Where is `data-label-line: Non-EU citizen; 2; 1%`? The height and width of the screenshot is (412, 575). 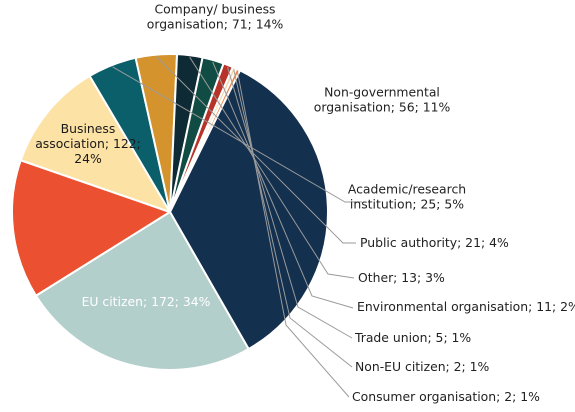
data-label-line: Non-EU citizen; 2; 1% is located at coordinates (422, 366).